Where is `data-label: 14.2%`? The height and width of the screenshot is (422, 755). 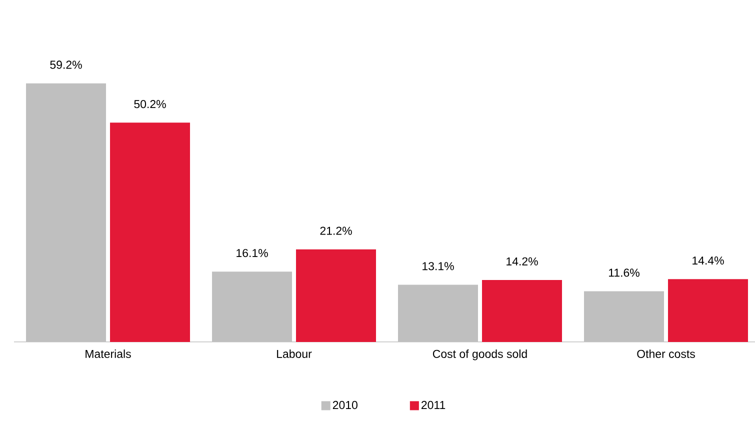
data-label: 14.2% is located at coordinates (522, 261).